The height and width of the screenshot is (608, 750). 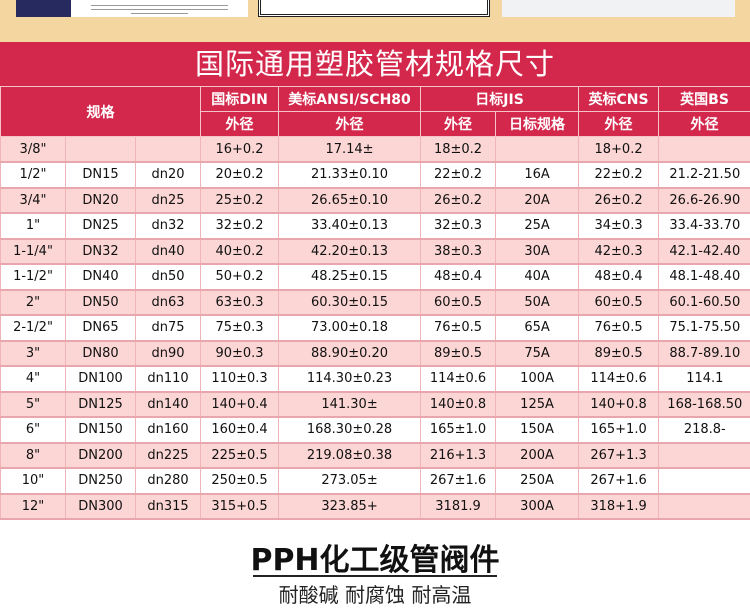 I want to click on table-cell: 26.65±0.10, so click(x=350, y=201).